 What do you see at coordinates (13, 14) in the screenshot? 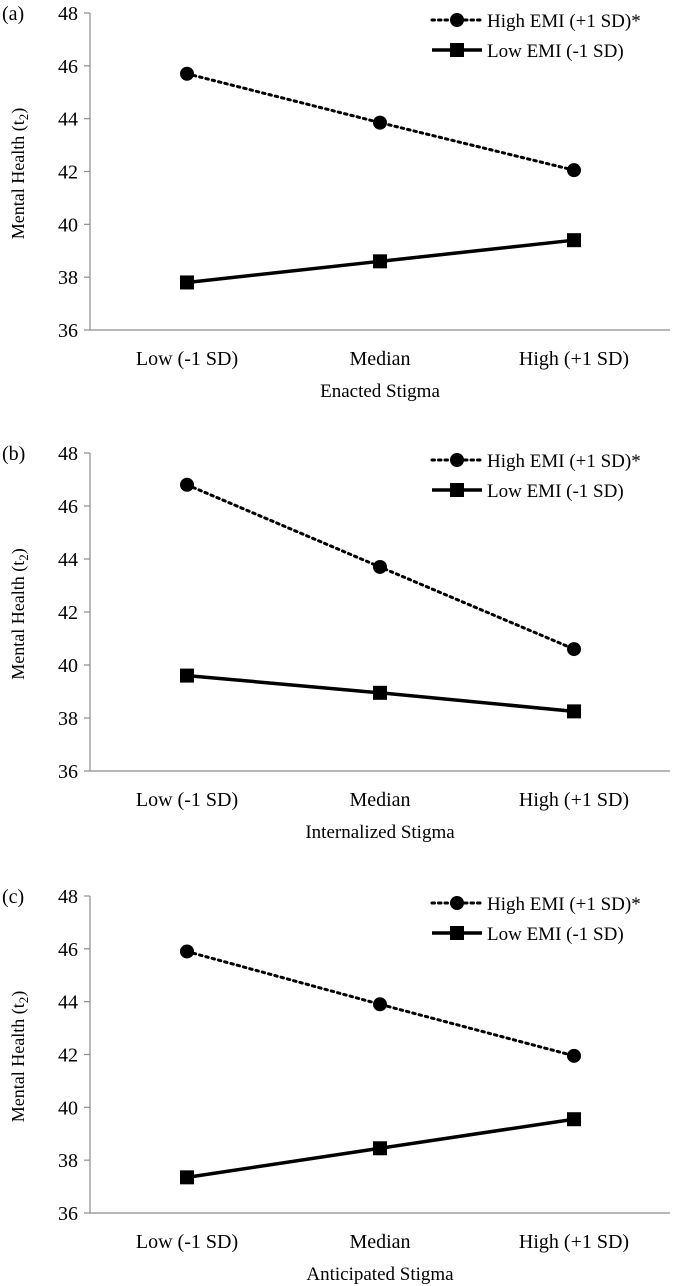
I see `panel-label: (a)` at bounding box center [13, 14].